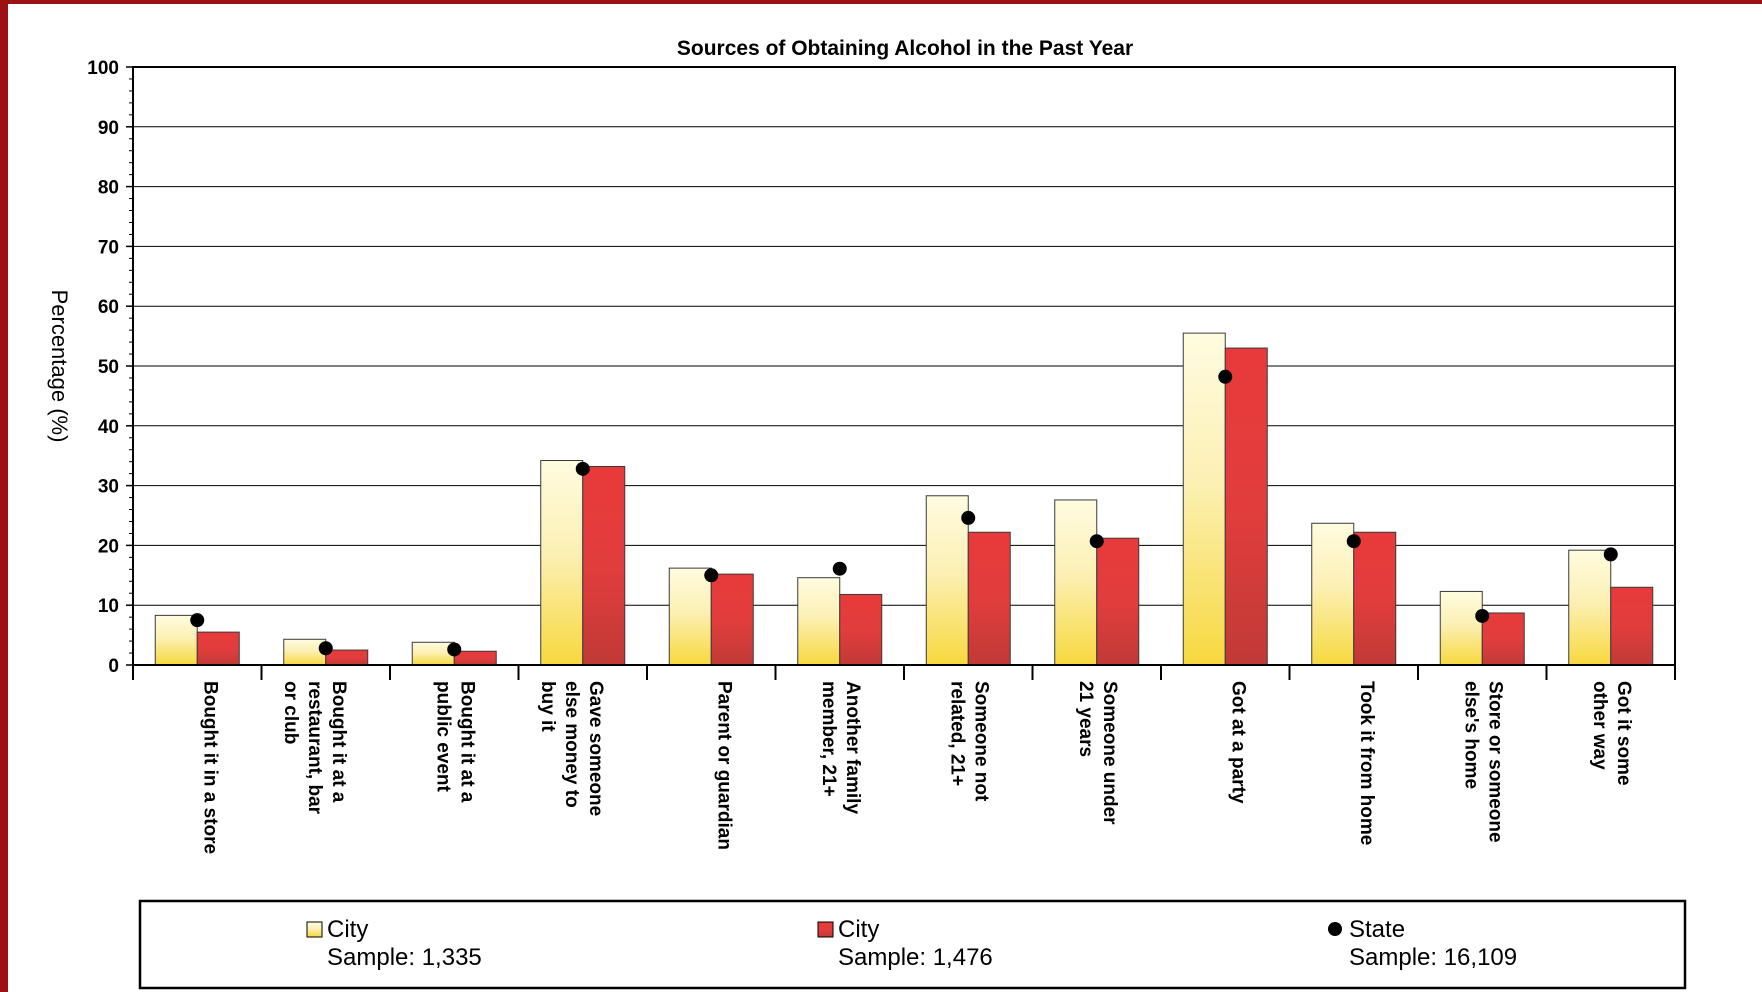  I want to click on legend-marker-state, so click(1335, 929).